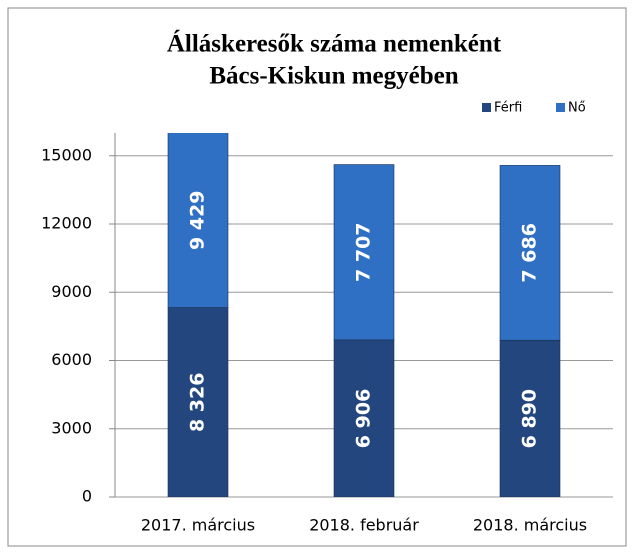 Image resolution: width=634 pixels, height=558 pixels. What do you see at coordinates (577, 108) in the screenshot?
I see `legend-label: Nő` at bounding box center [577, 108].